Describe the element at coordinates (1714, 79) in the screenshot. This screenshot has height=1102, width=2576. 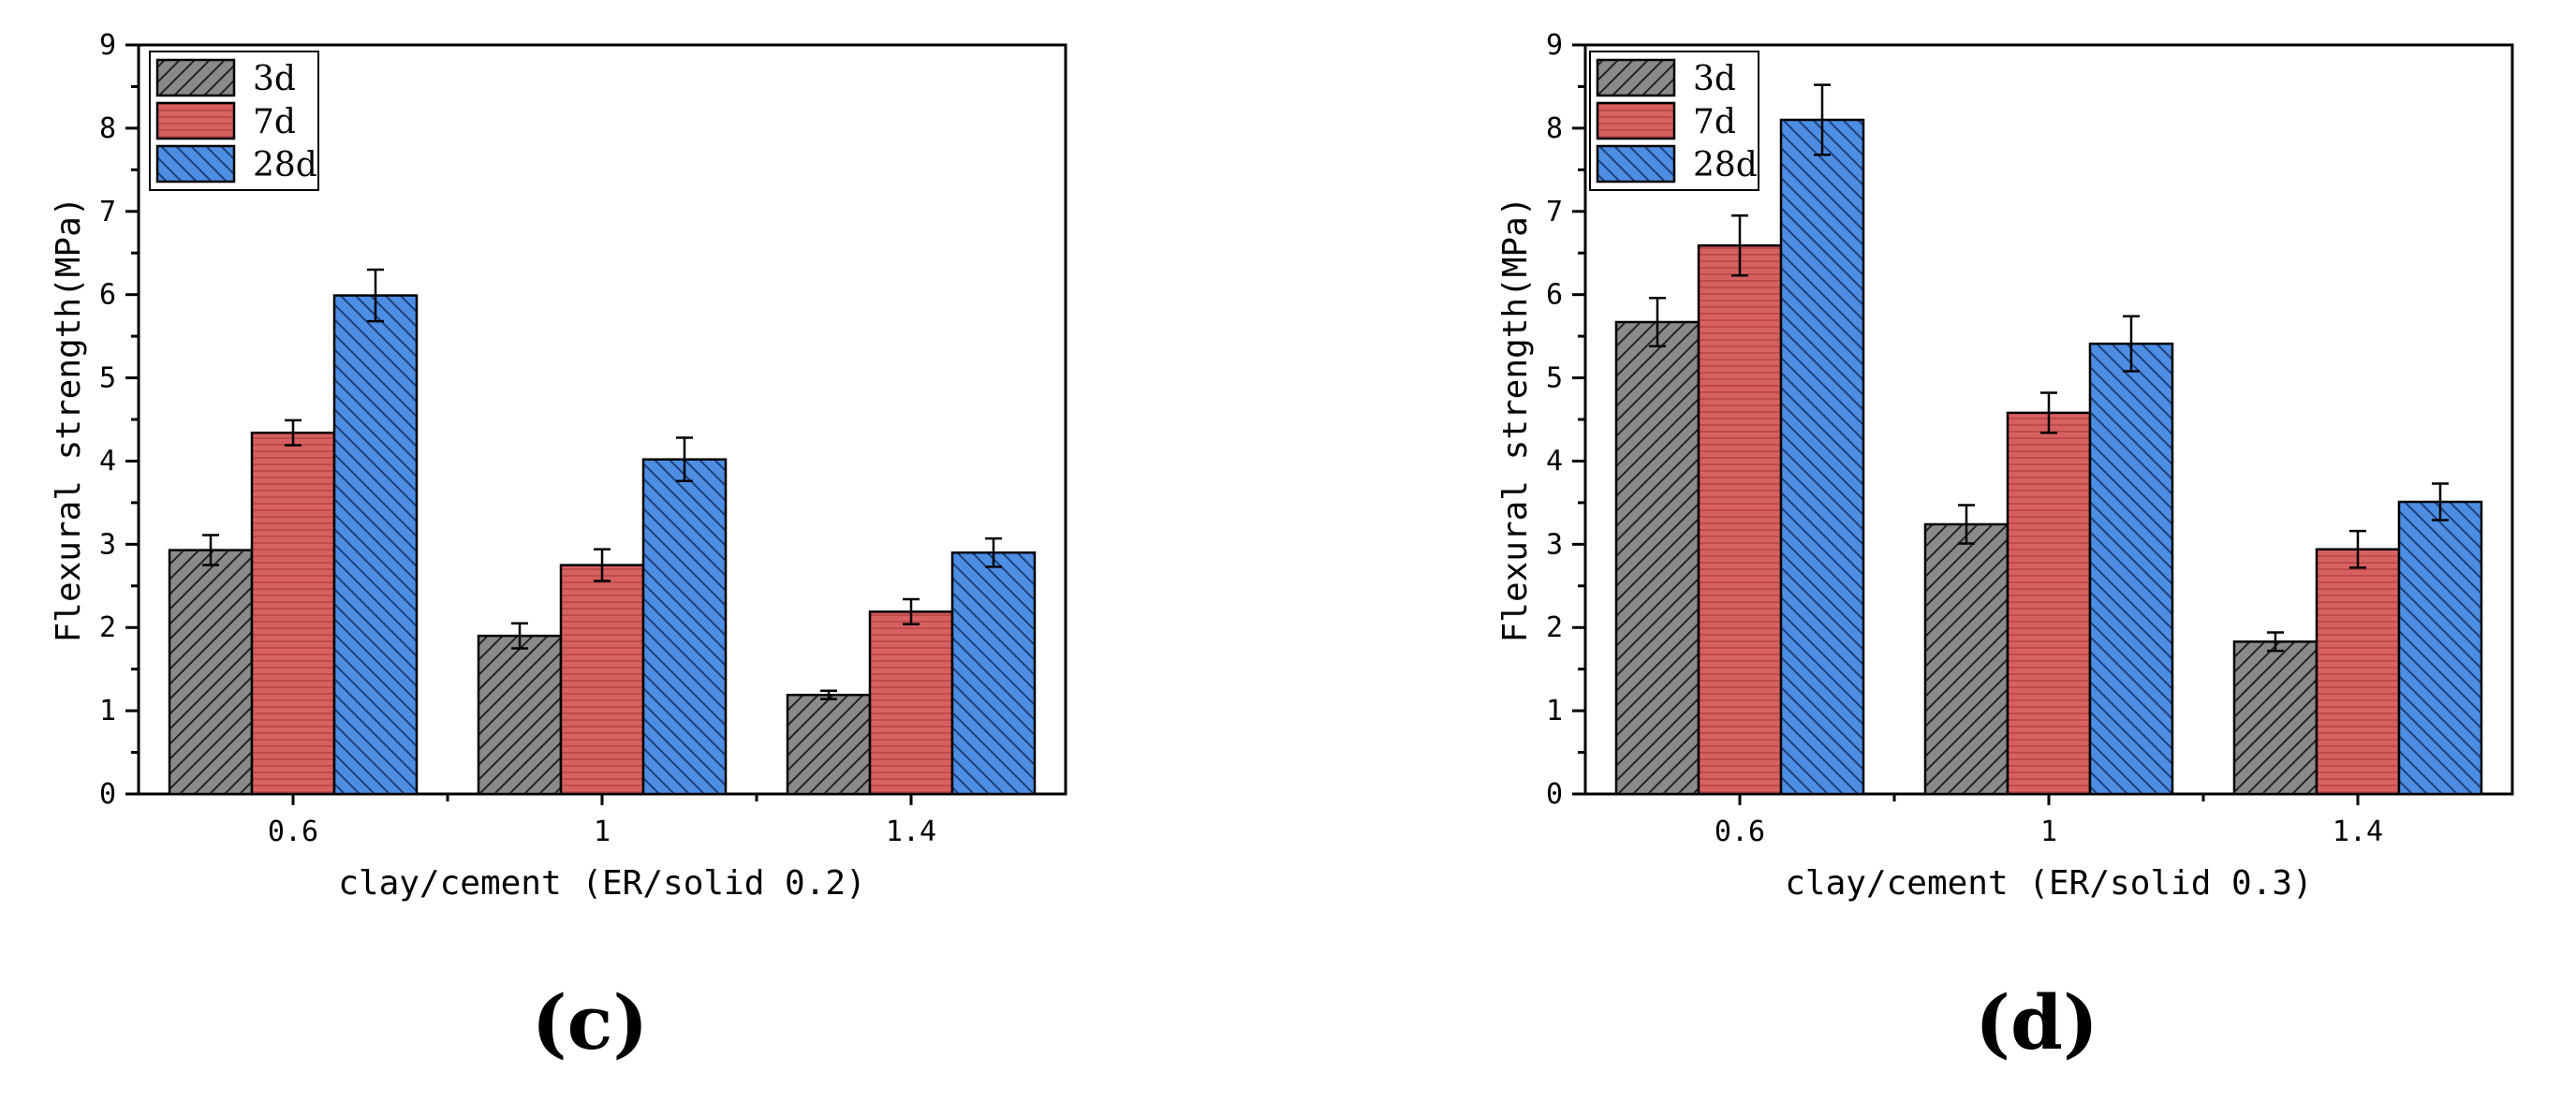
I see `legend-label-3d-d: 3d` at that location.